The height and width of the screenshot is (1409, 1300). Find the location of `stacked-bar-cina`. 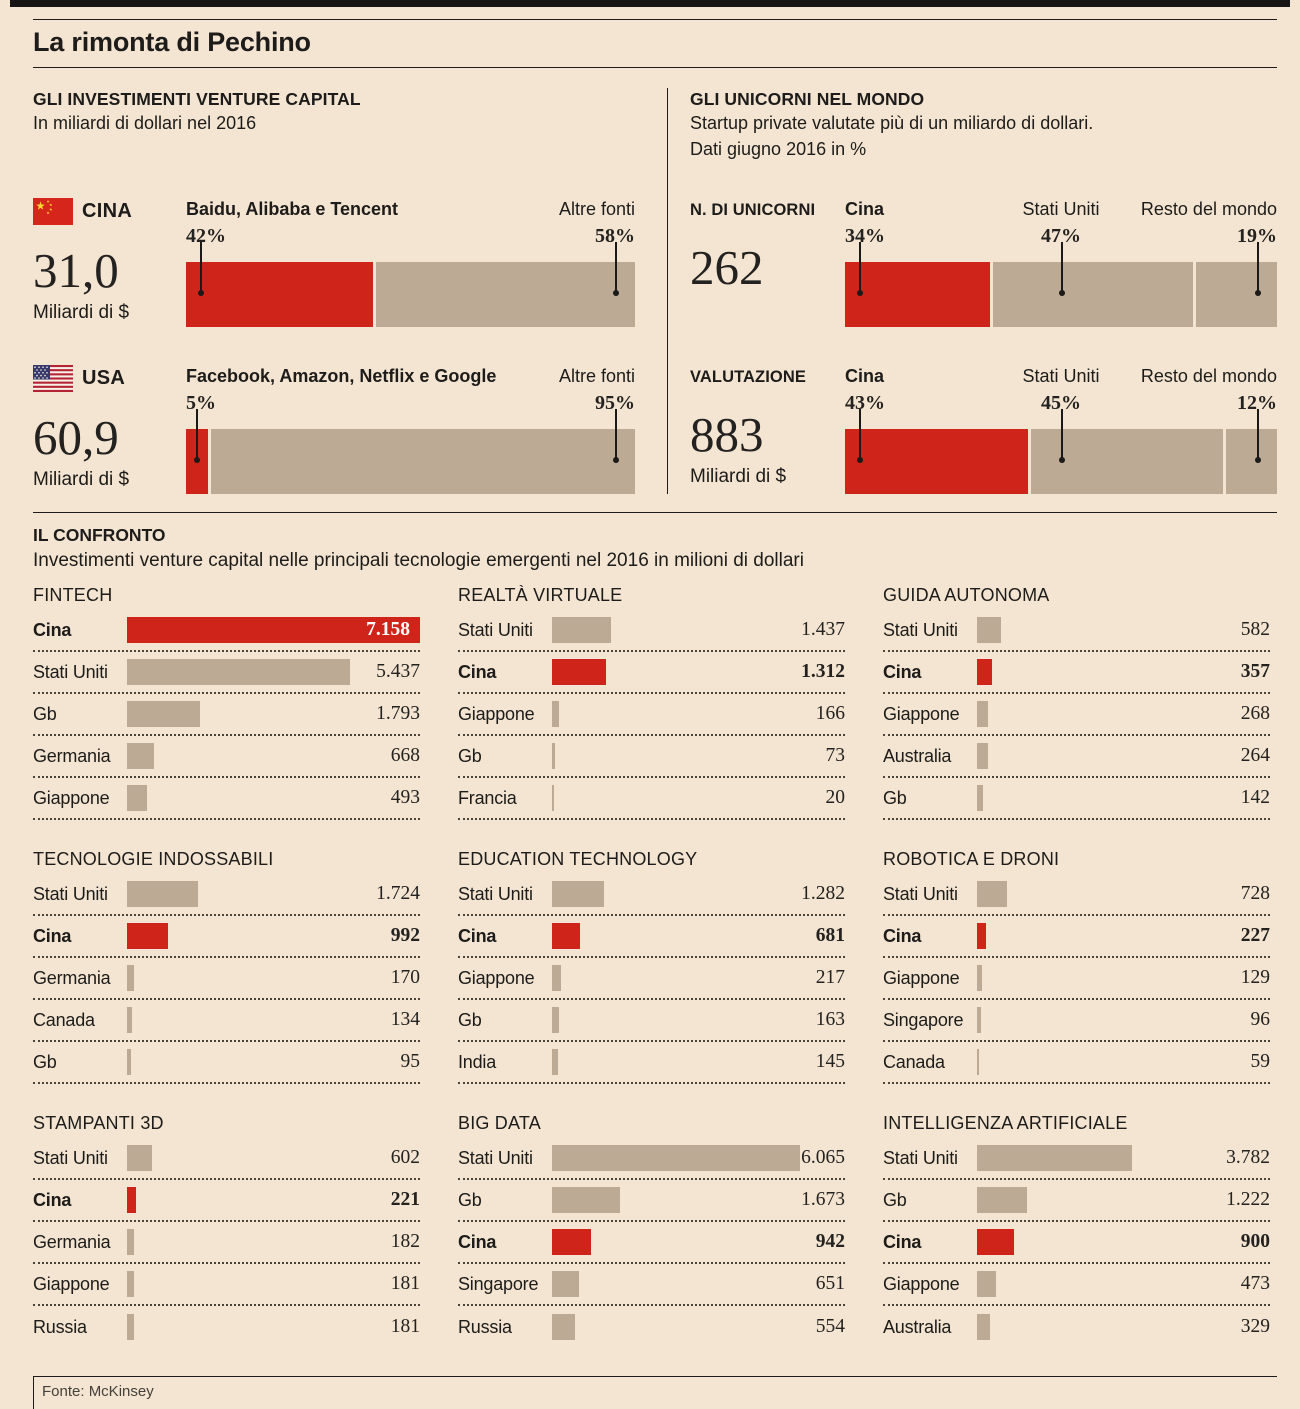

stacked-bar-cina is located at coordinates (410, 294).